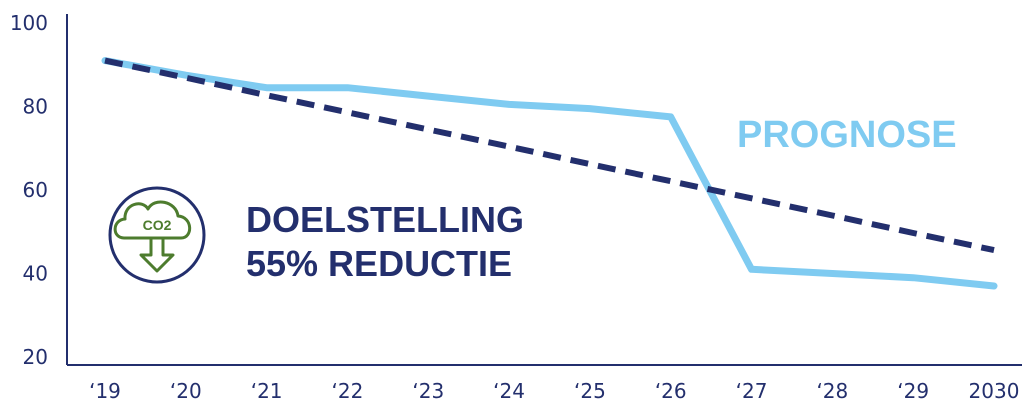 Image resolution: width=1028 pixels, height=404 pixels. Describe the element at coordinates (752, 391) in the screenshot. I see `x-tick-label: ‘27` at that location.